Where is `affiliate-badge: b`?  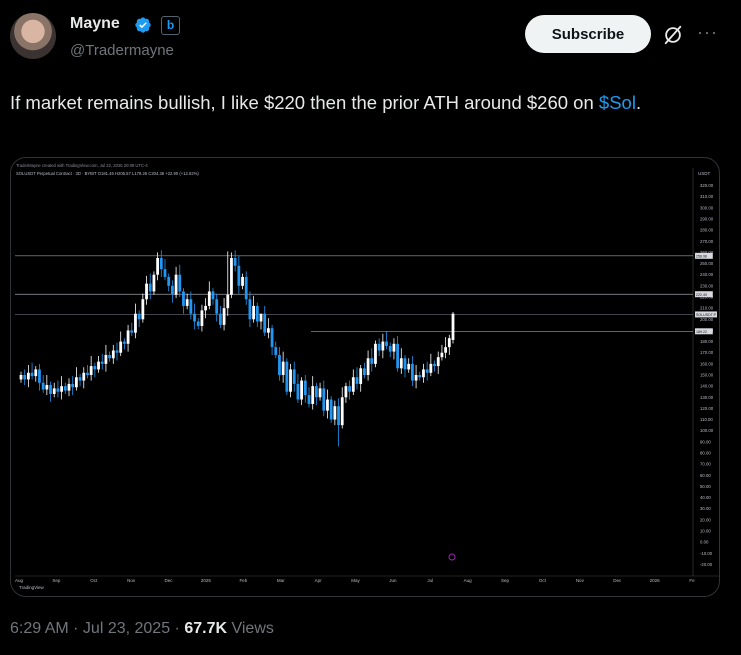 affiliate-badge: b is located at coordinates (170, 25).